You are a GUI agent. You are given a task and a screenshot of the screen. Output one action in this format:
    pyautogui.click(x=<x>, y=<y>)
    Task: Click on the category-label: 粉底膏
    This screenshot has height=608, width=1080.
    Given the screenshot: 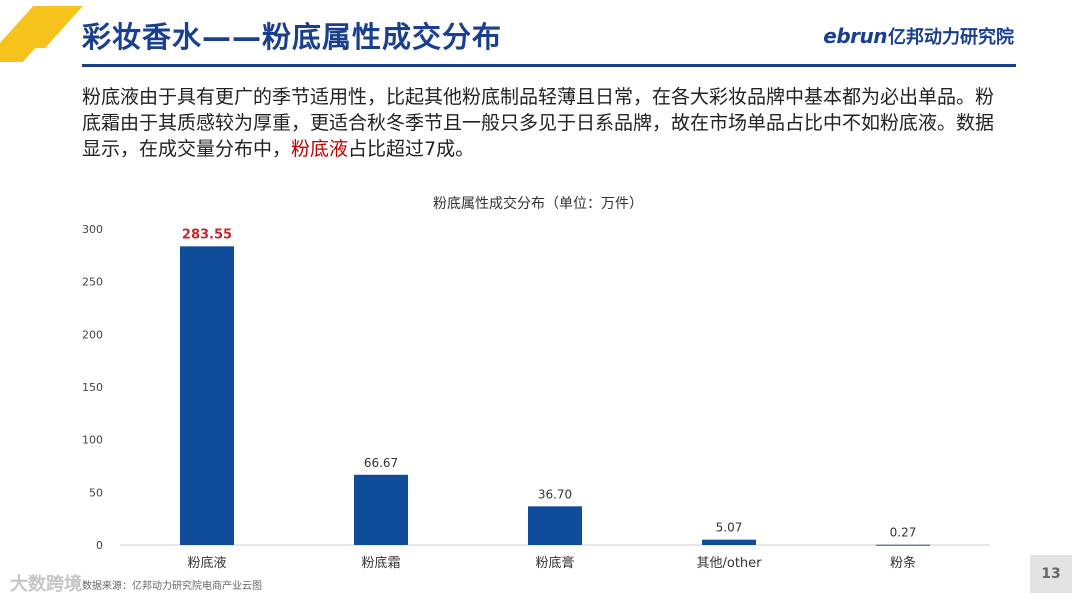 What is the action you would take?
    pyautogui.click(x=554, y=563)
    